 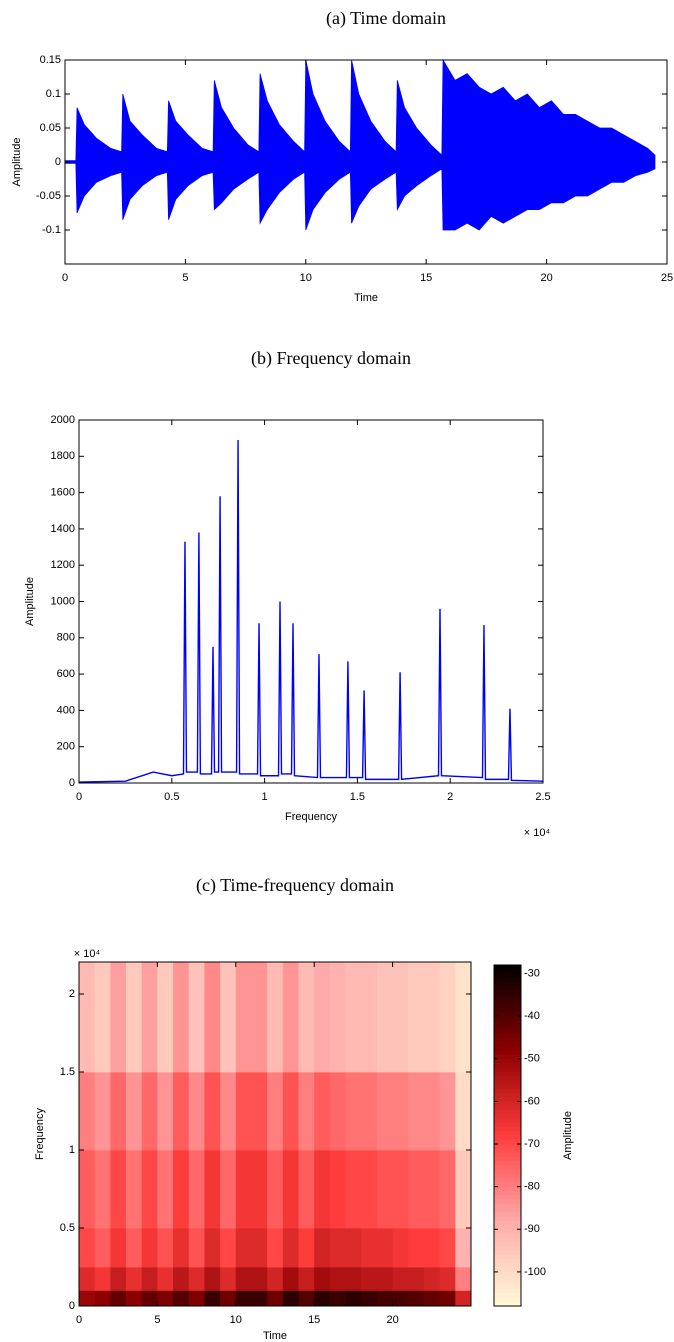 What do you see at coordinates (79, 1320) in the screenshot?
I see `x-tick-label: 0` at bounding box center [79, 1320].